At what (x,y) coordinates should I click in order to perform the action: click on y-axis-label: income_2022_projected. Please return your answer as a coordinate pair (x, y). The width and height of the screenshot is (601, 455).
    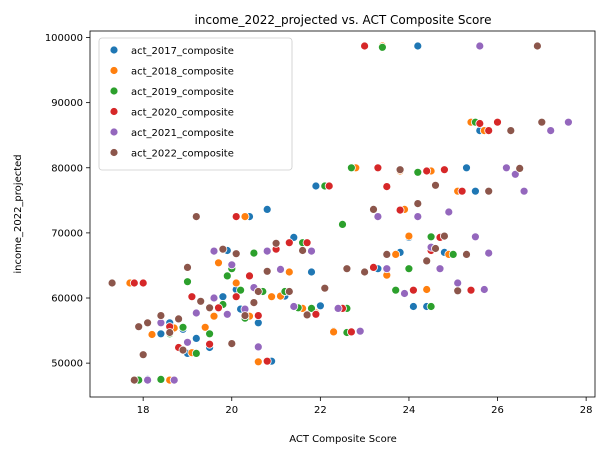
    Looking at the image, I should click on (18, 213).